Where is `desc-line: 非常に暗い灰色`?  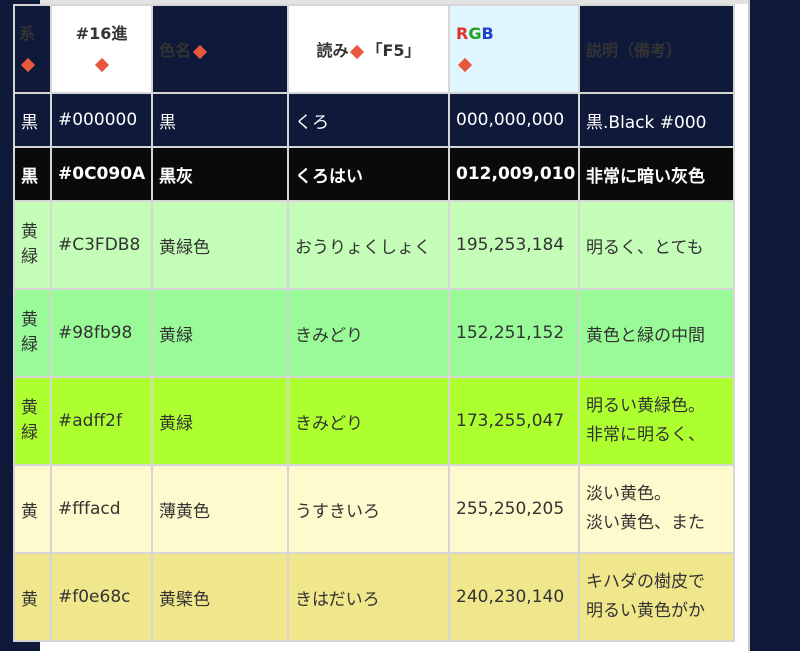
desc-line: 非常に暗い灰色 is located at coordinates (645, 176).